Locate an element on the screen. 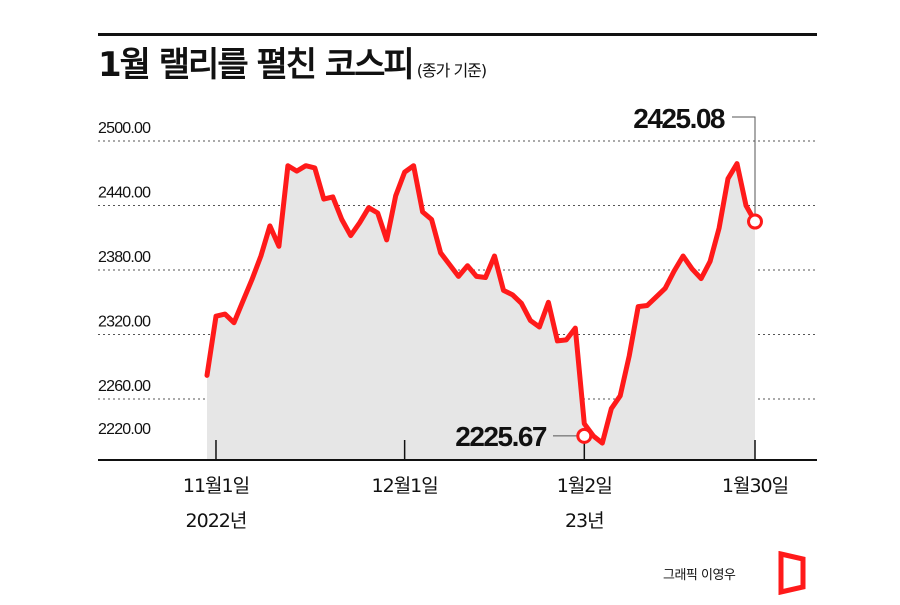 The image size is (900, 605). x-tick-year-label: 23년 is located at coordinates (584, 521).